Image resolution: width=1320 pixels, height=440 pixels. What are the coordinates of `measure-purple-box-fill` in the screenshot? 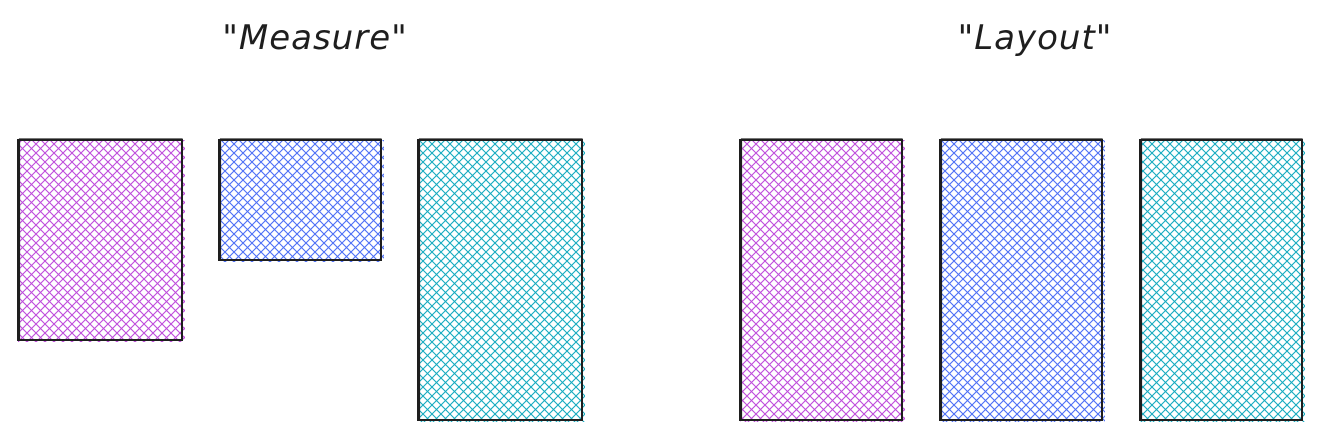 It's located at (101, 241).